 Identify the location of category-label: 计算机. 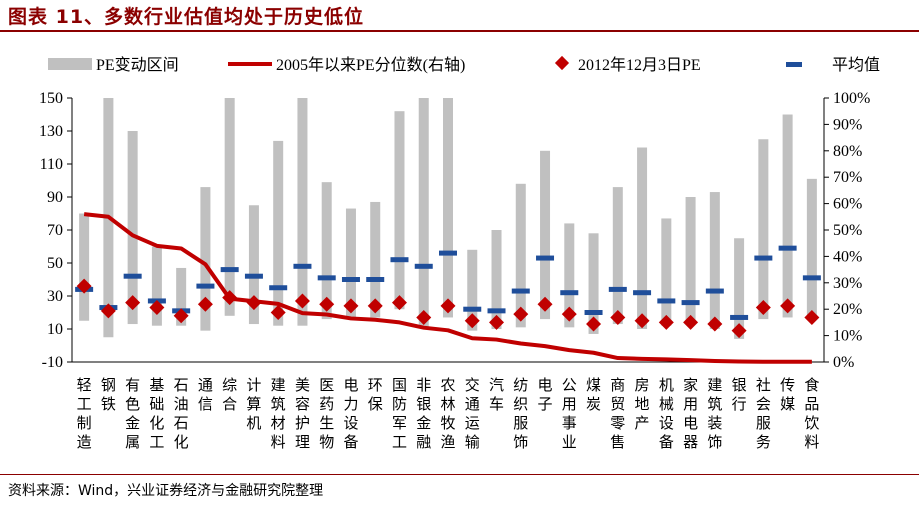
(253, 404).